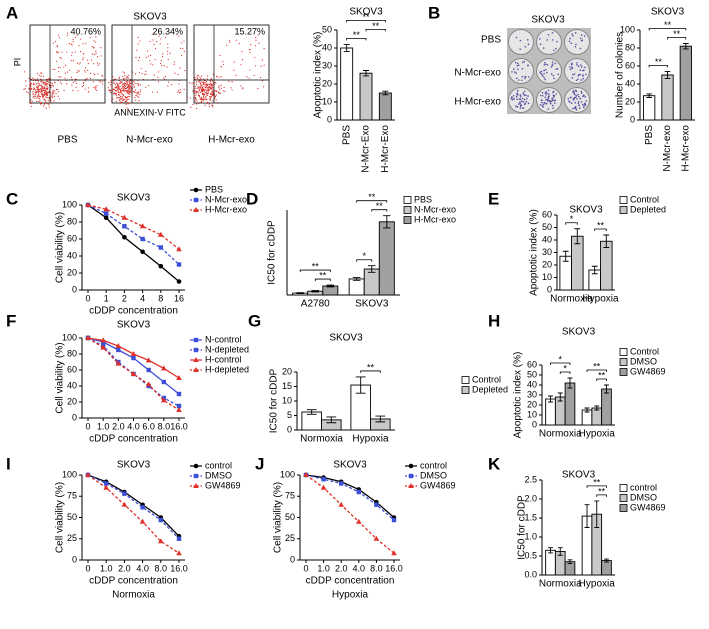 The height and width of the screenshot is (629, 709). What do you see at coordinates (534, 424) in the screenshot?
I see `y-tick-label: 0` at bounding box center [534, 424].